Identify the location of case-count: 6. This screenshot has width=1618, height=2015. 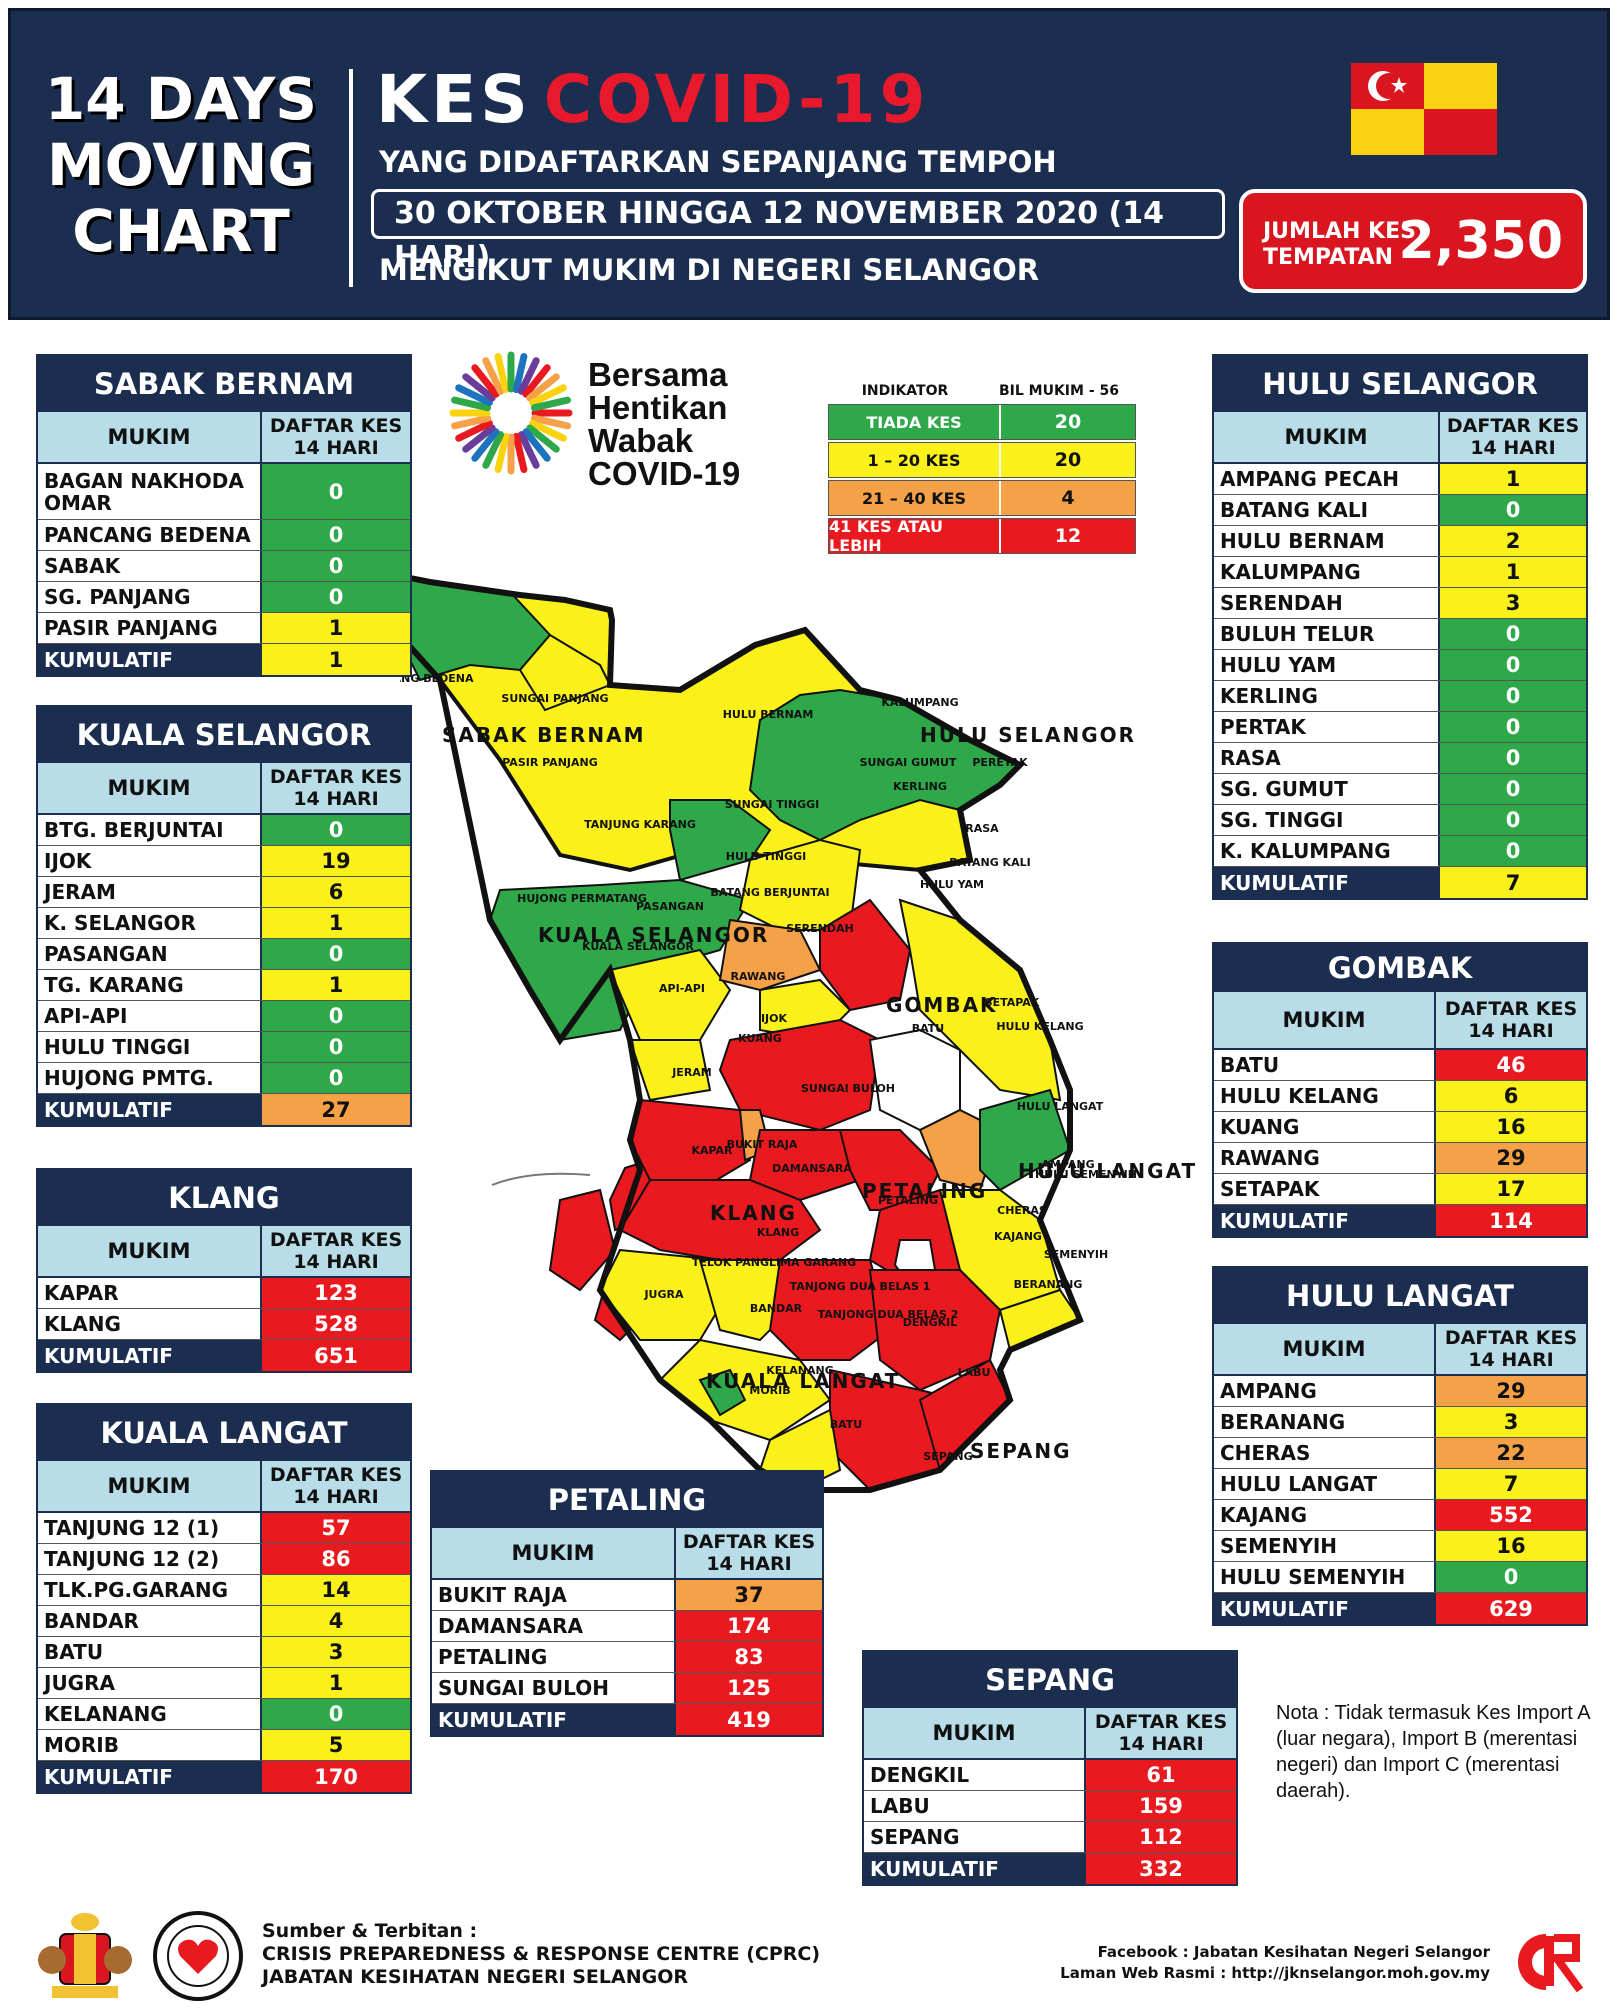
(336, 892).